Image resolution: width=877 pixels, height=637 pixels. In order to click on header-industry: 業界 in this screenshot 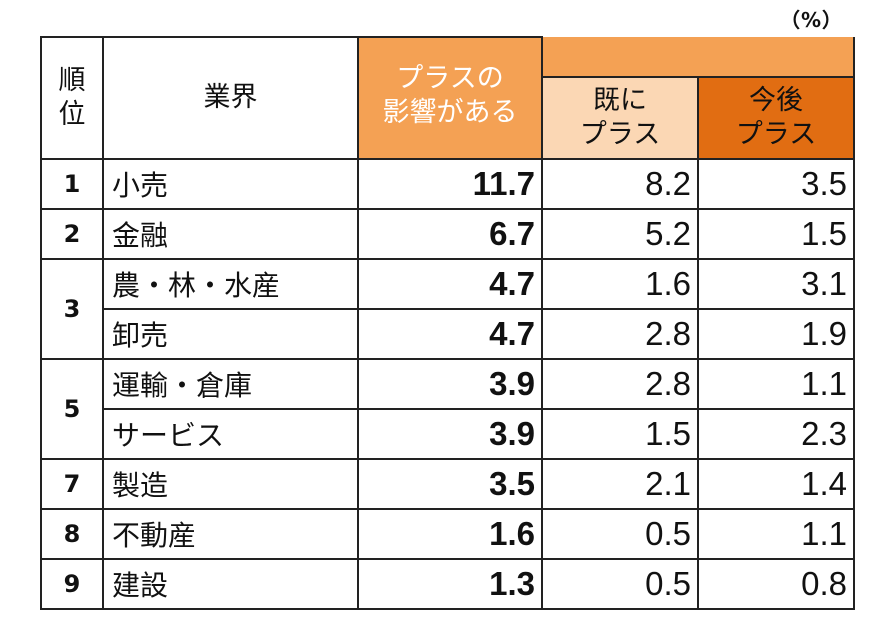, I will do `click(230, 98)`.